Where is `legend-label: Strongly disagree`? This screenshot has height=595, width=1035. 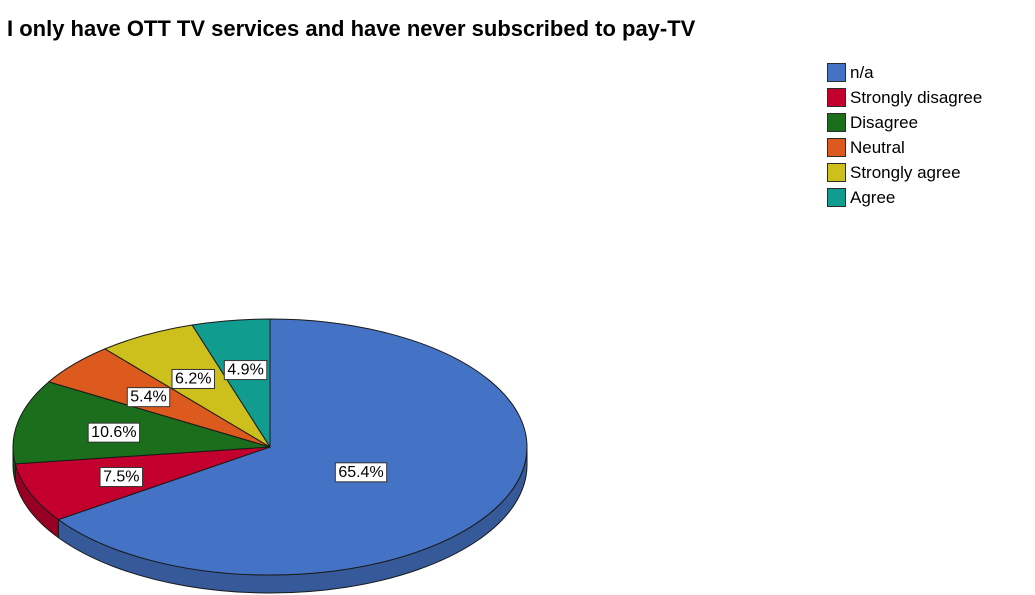 legend-label: Strongly disagree is located at coordinates (916, 97).